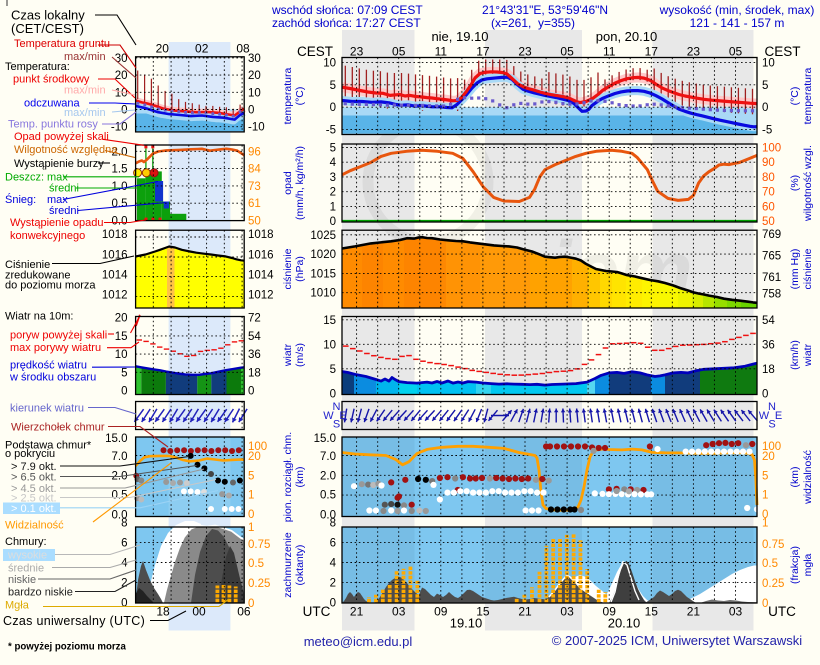  I want to click on svg-text: N, so click(337, 407).